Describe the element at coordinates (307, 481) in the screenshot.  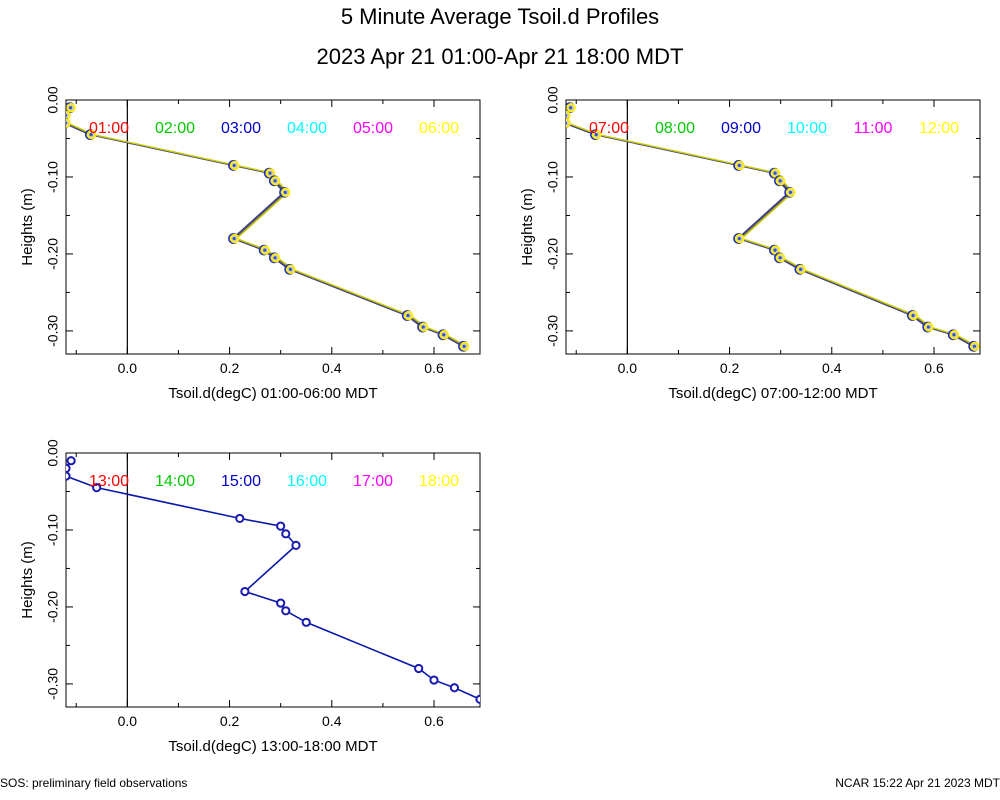
I see `legend-1600: 16:00` at that location.